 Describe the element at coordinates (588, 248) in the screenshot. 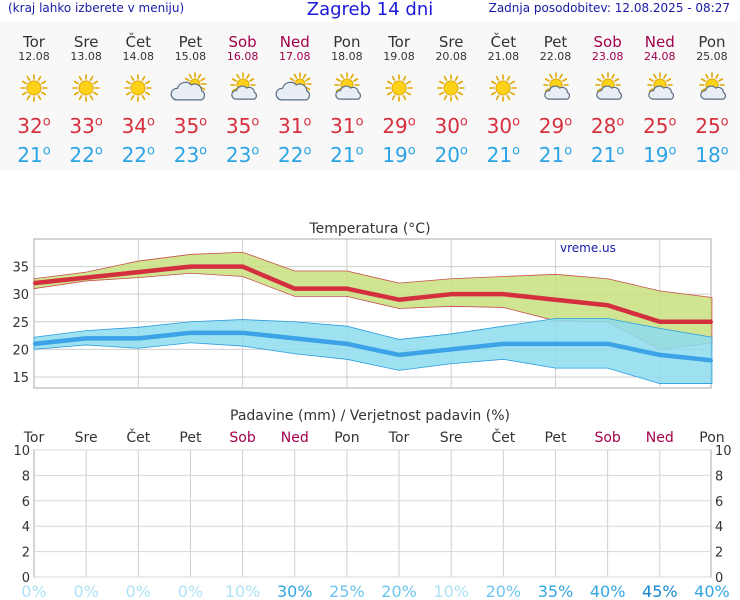

I see `watermark: vreme.us` at that location.